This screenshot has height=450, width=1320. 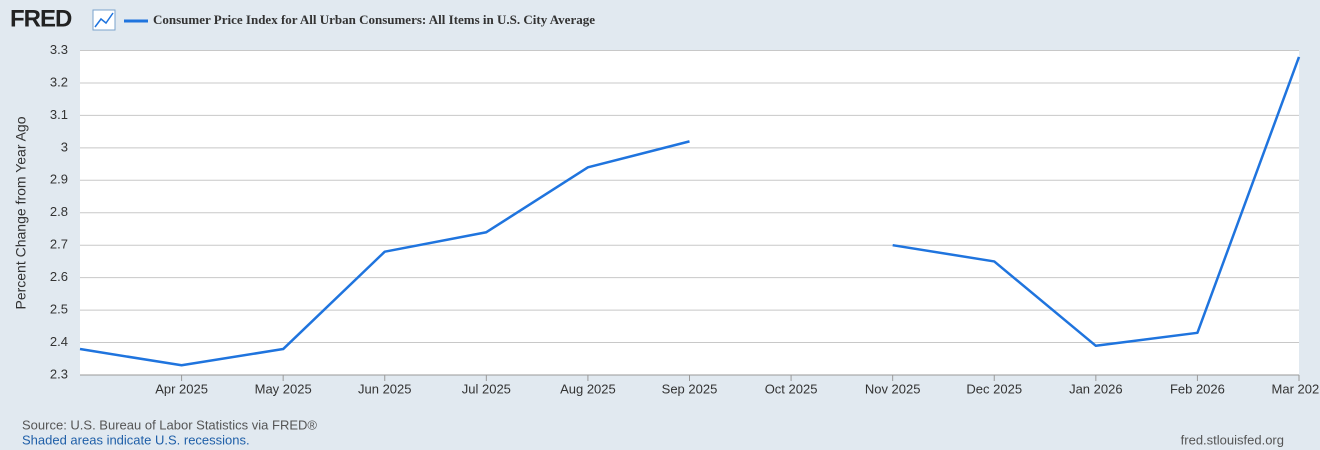 What do you see at coordinates (59, 49) in the screenshot?
I see `y-tick-label: 3.3` at bounding box center [59, 49].